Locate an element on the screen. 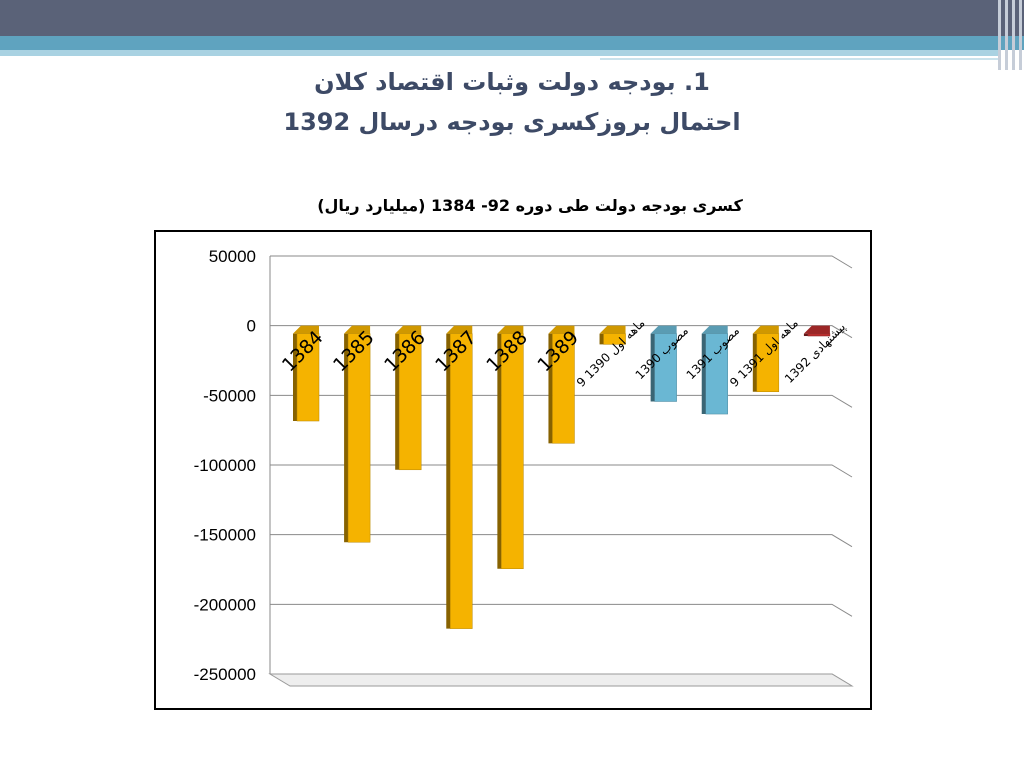  header-stripe is located at coordinates (512, 43).